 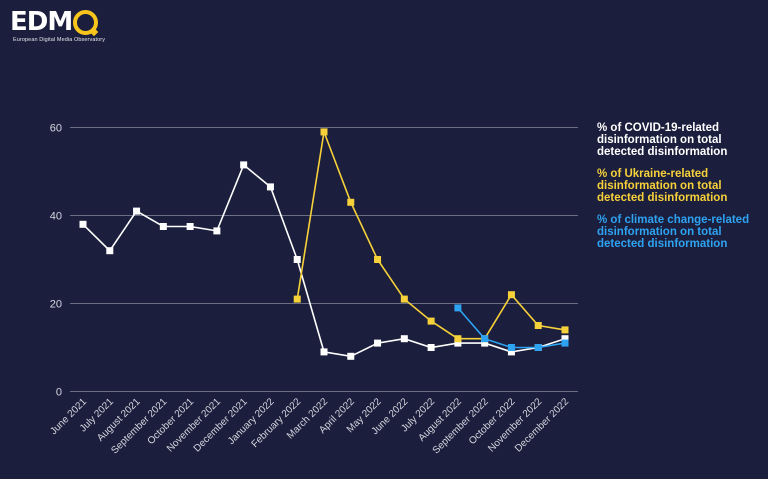 What do you see at coordinates (56, 129) in the screenshot?
I see `y-tick-label: 60` at bounding box center [56, 129].